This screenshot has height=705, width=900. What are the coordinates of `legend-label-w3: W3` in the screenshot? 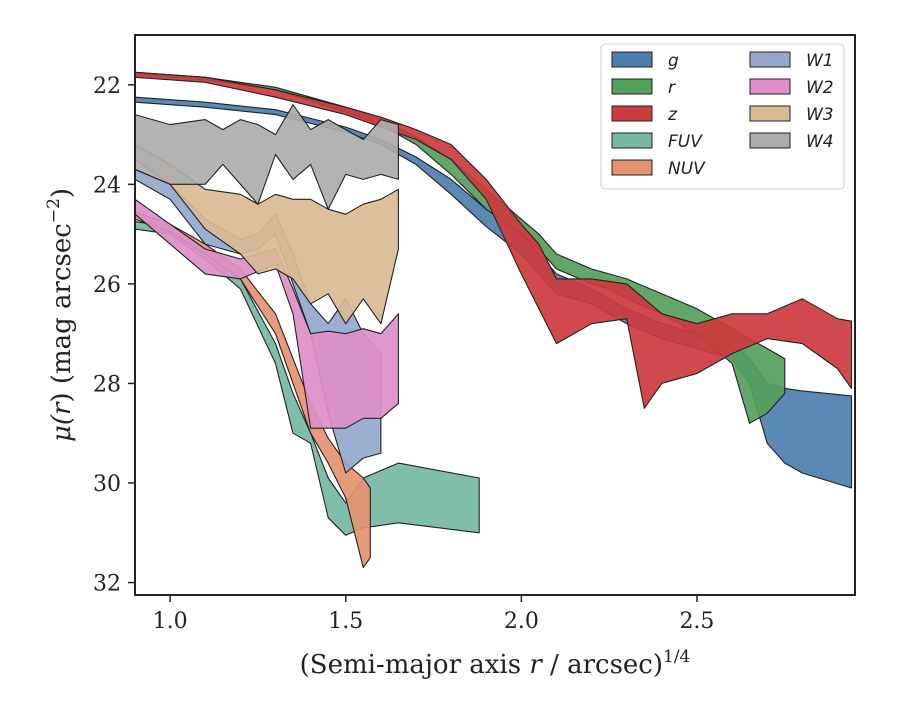 It's located at (820, 115).